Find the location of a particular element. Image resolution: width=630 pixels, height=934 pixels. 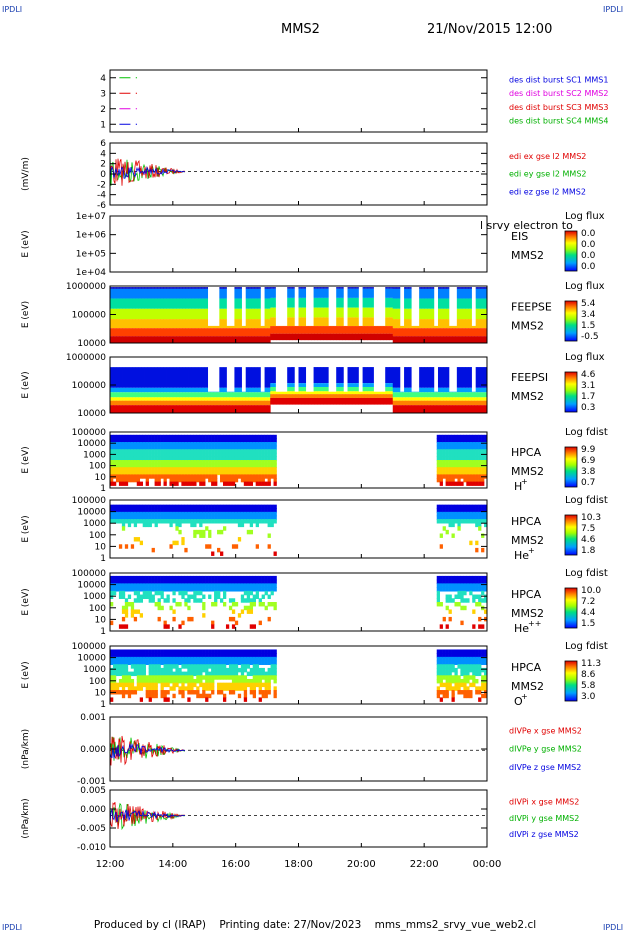

spectrogram-feepse is located at coordinates (299, 314).